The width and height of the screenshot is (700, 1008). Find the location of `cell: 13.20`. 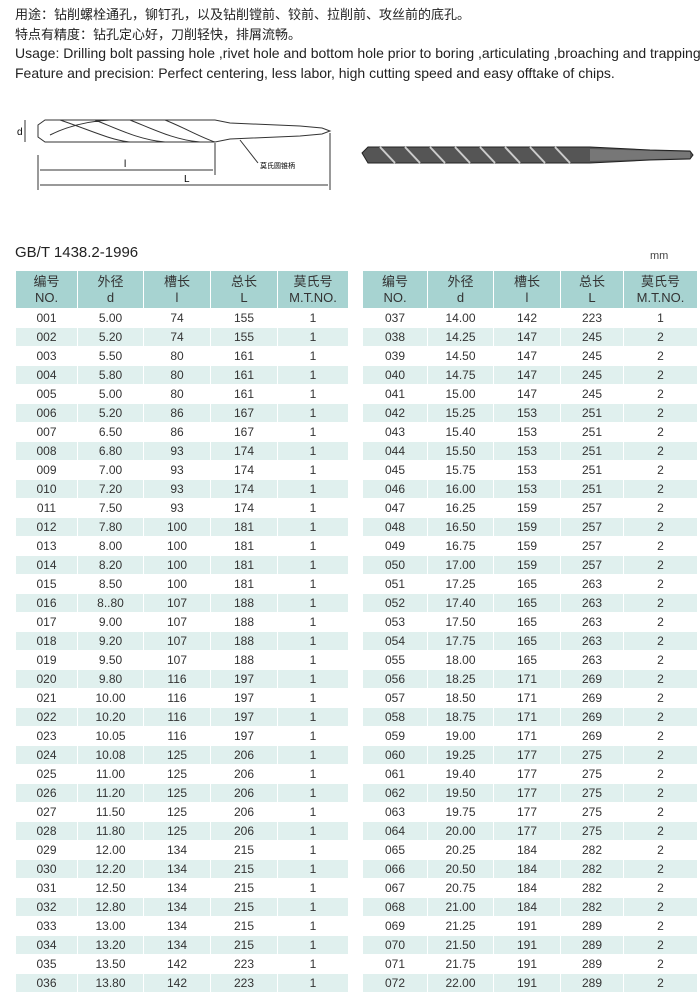

cell: 13.20 is located at coordinates (110, 945).